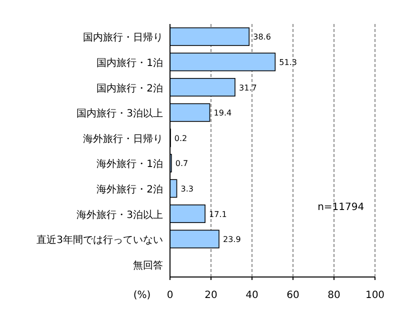  I want to click on category-label: 国内旅行・1泊, so click(129, 63).